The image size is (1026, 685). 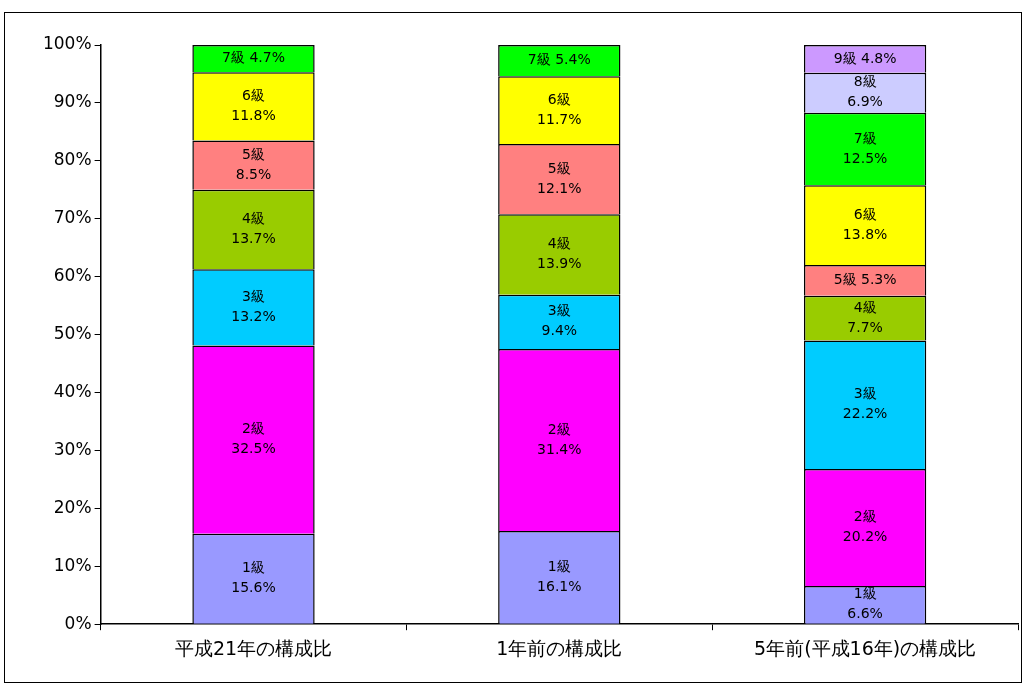 What do you see at coordinates (559, 187) in the screenshot?
I see `data-label: 12.1%` at bounding box center [559, 187].